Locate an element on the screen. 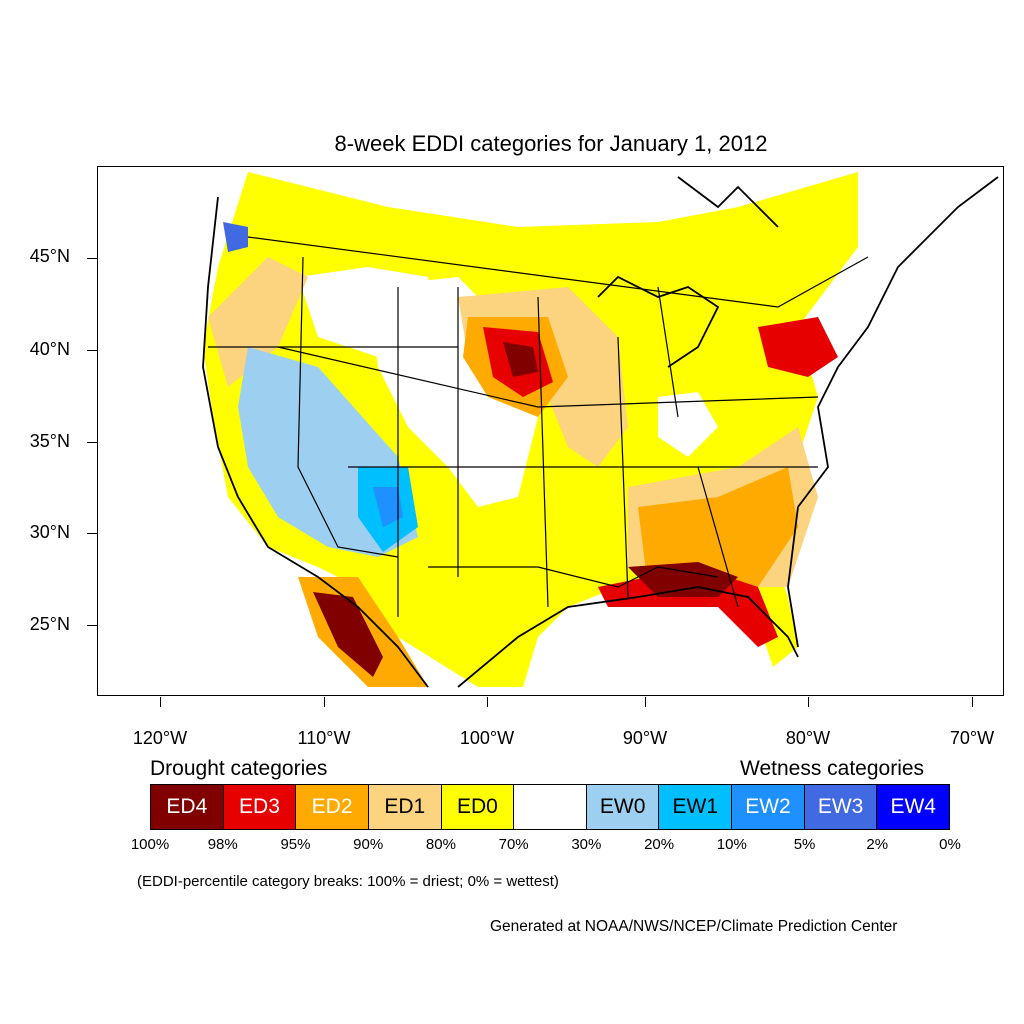  ed4-region-mexico is located at coordinates (348, 634).